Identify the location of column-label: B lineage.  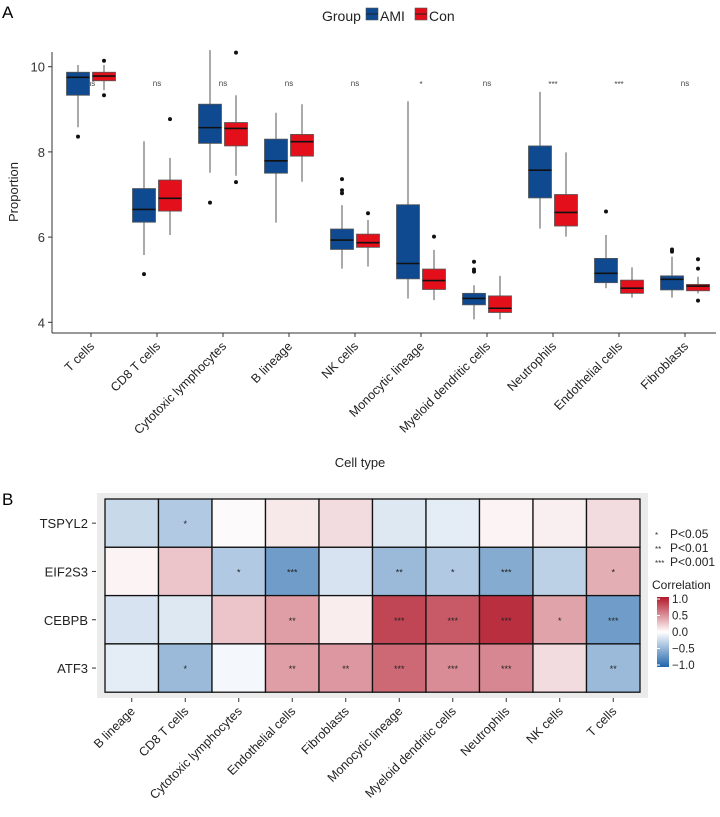
(114, 727).